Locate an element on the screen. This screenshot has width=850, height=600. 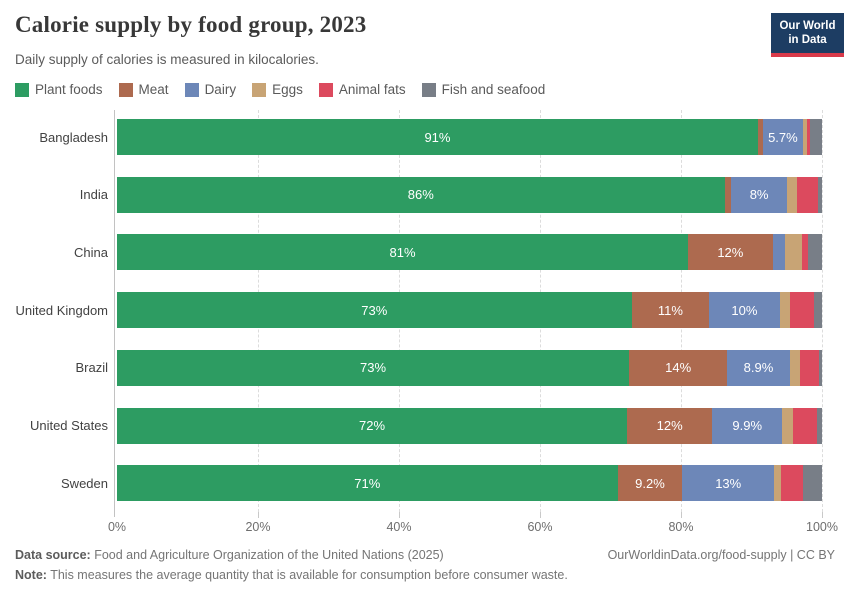
segment-value-label: 81% is located at coordinates (402, 252).